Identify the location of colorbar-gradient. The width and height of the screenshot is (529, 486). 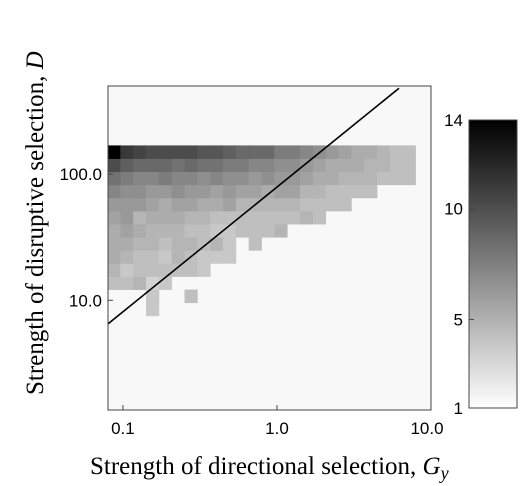
(493, 264).